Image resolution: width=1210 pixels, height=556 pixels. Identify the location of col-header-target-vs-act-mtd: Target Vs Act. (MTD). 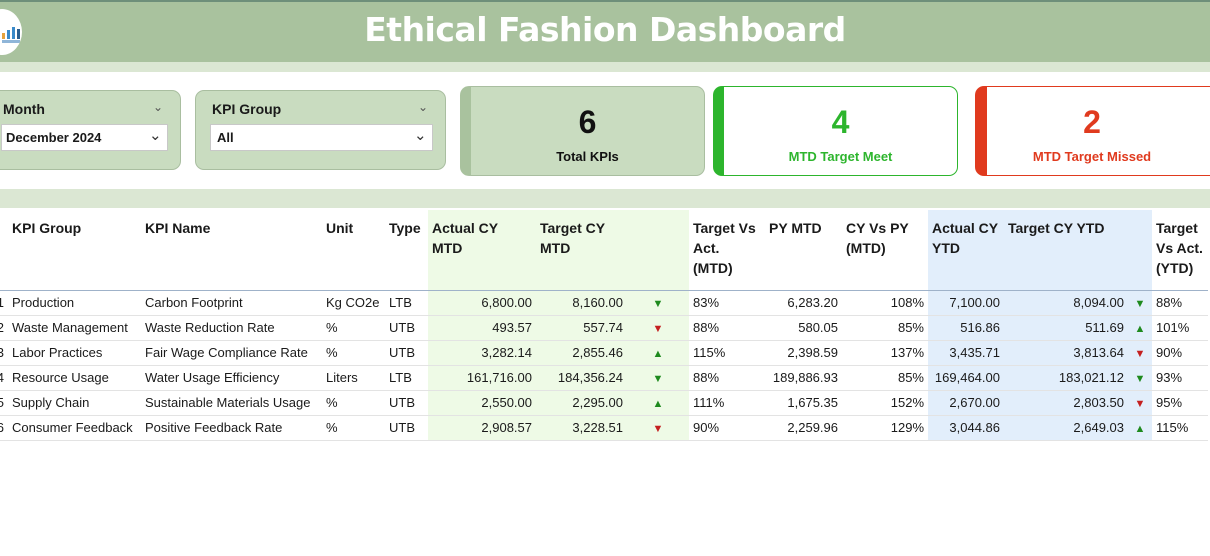
(727, 250).